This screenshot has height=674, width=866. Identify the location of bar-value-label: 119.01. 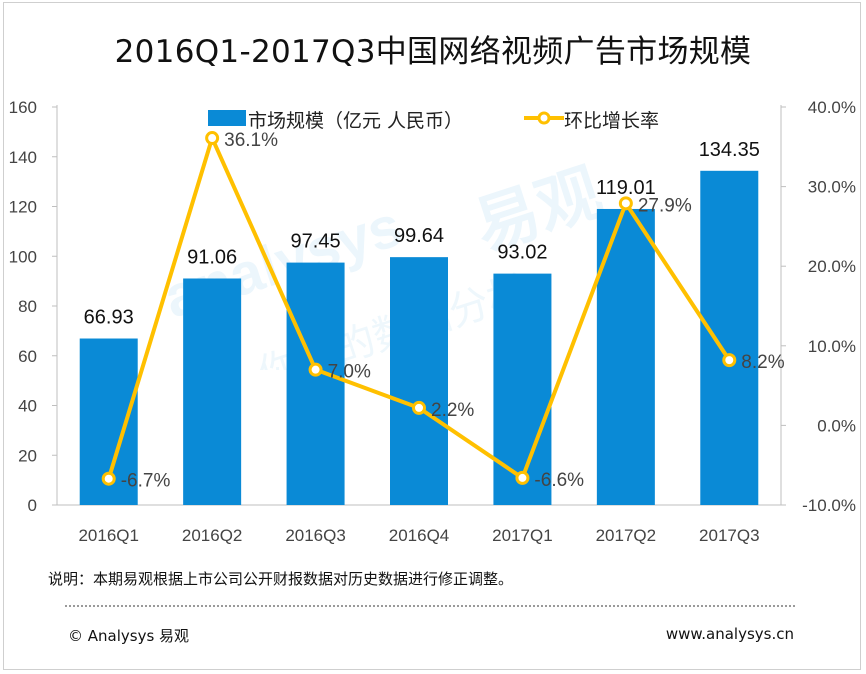
(626, 188).